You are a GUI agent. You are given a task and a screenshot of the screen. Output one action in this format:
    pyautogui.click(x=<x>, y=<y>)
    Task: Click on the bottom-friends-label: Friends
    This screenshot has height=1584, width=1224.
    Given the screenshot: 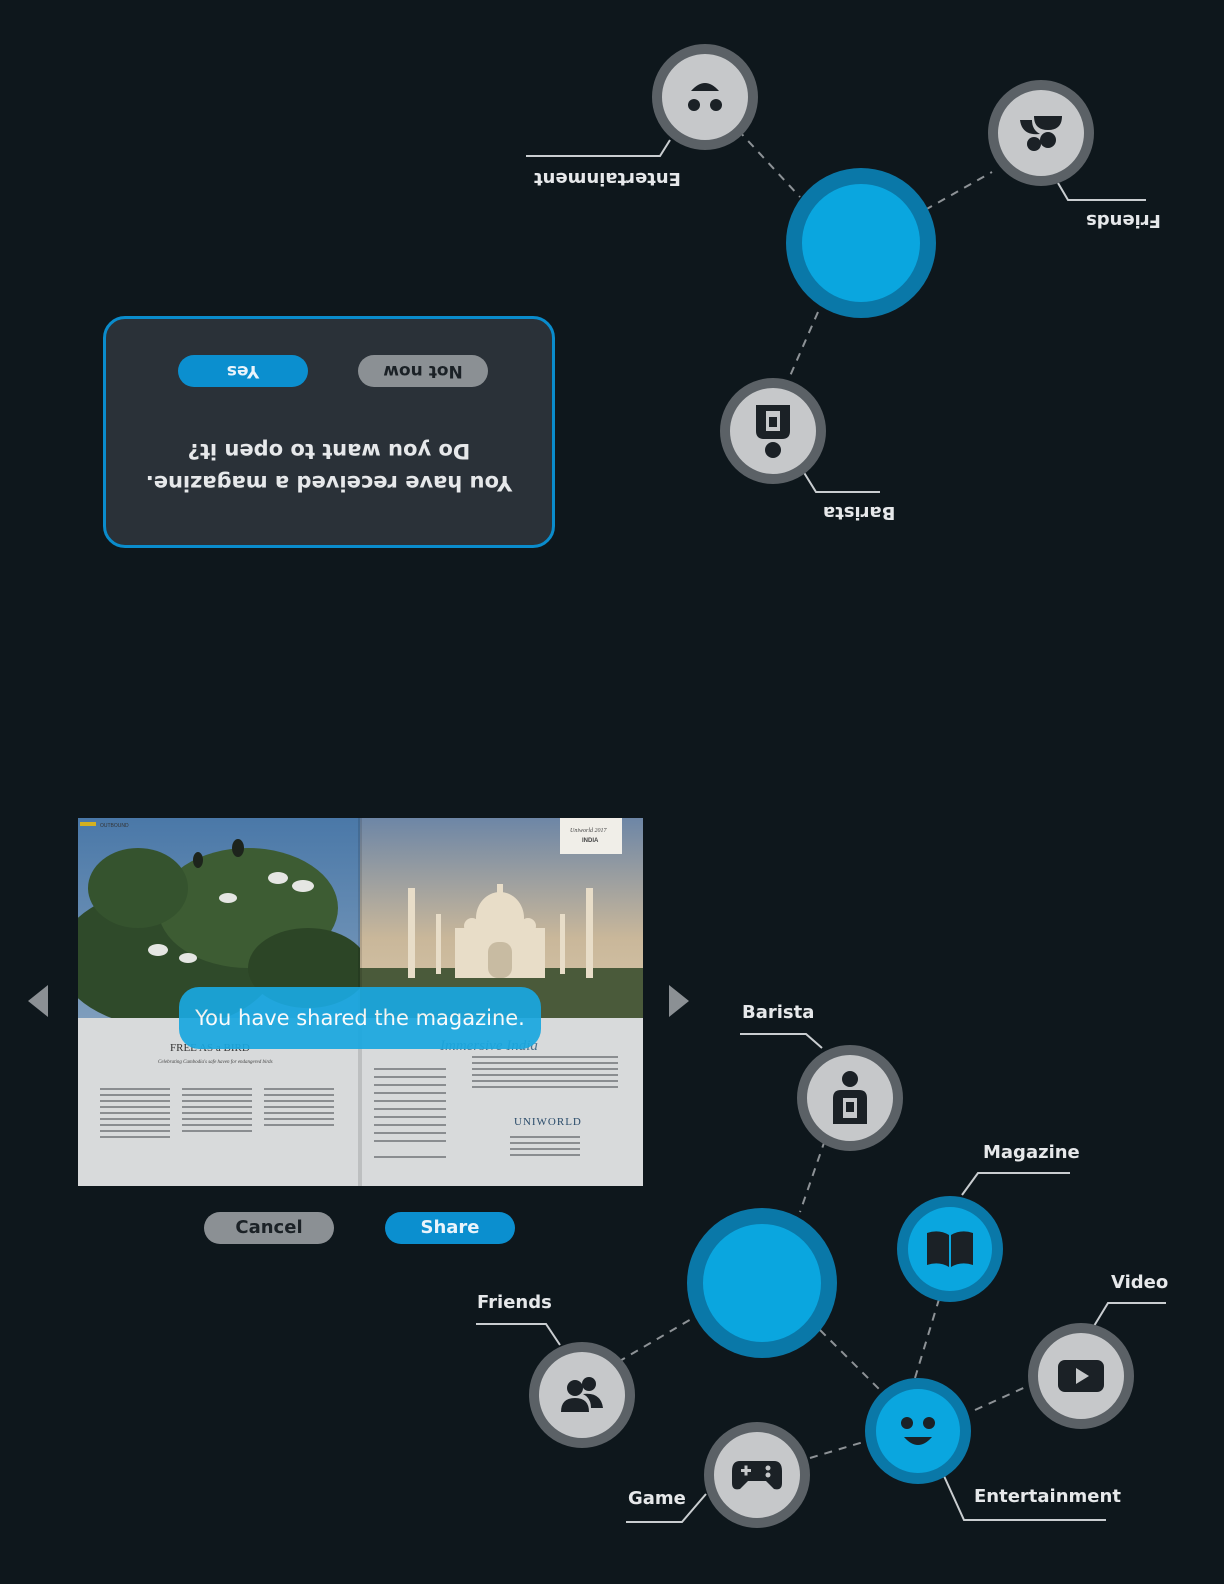 What is the action you would take?
    pyautogui.click(x=514, y=1302)
    